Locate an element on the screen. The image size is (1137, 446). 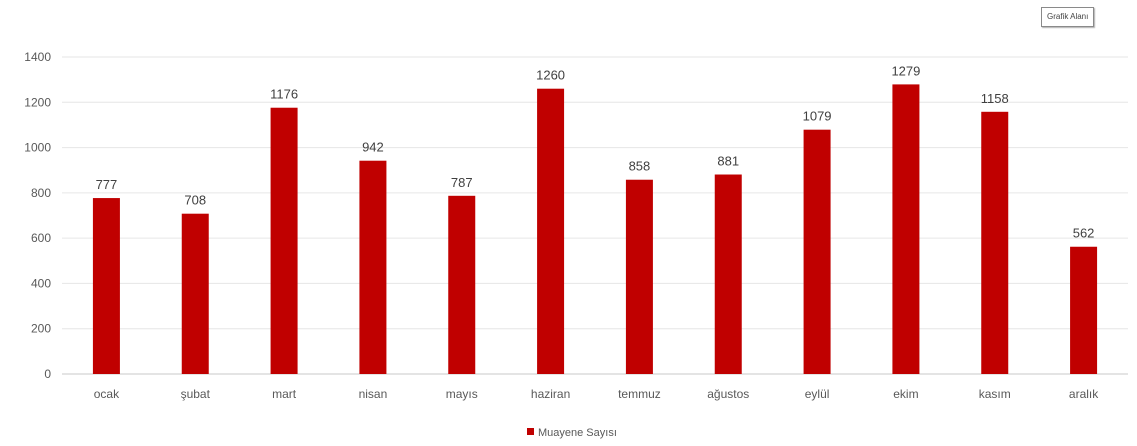
data-label: 1176 is located at coordinates (284, 94).